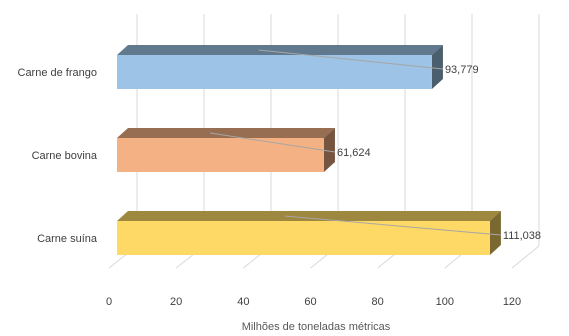 This screenshot has width=569, height=336. Describe the element at coordinates (65, 156) in the screenshot. I see `category-label: Carne bovina` at that location.